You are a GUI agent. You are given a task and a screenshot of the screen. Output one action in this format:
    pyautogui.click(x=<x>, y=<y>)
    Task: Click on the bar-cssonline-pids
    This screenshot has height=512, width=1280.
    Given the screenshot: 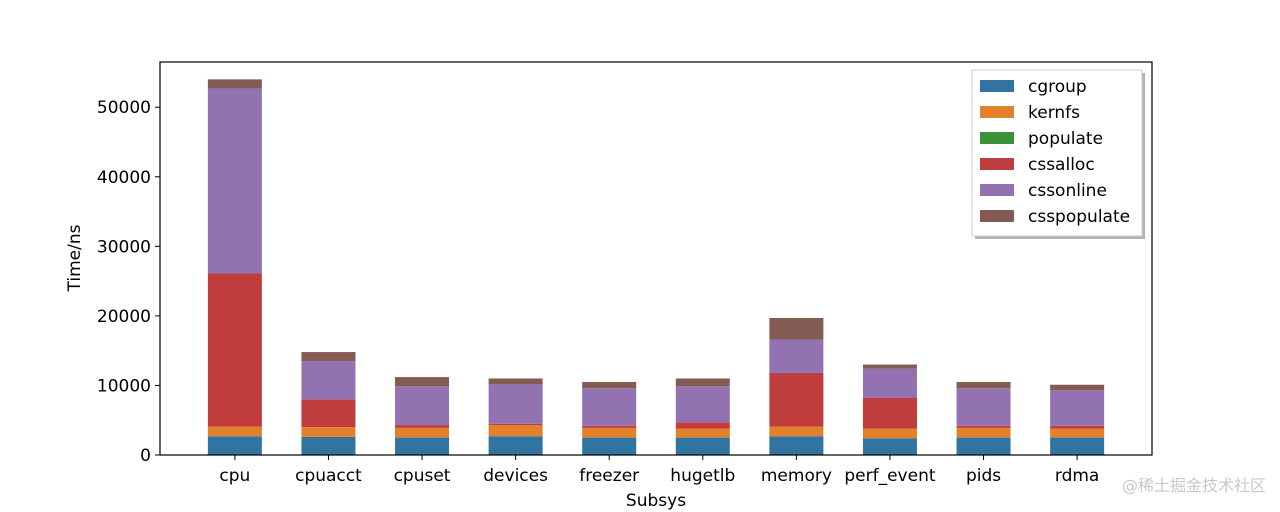 What is the action you would take?
    pyautogui.click(x=983, y=407)
    